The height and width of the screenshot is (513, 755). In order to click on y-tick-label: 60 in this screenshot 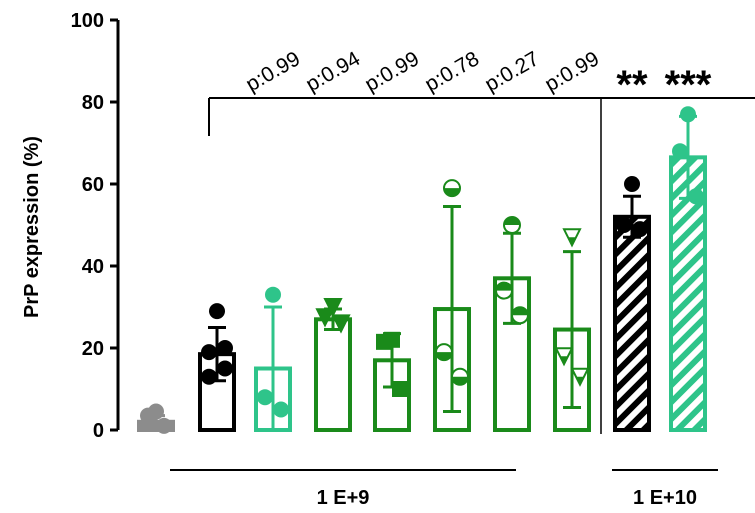, I will do `click(93, 185)`.